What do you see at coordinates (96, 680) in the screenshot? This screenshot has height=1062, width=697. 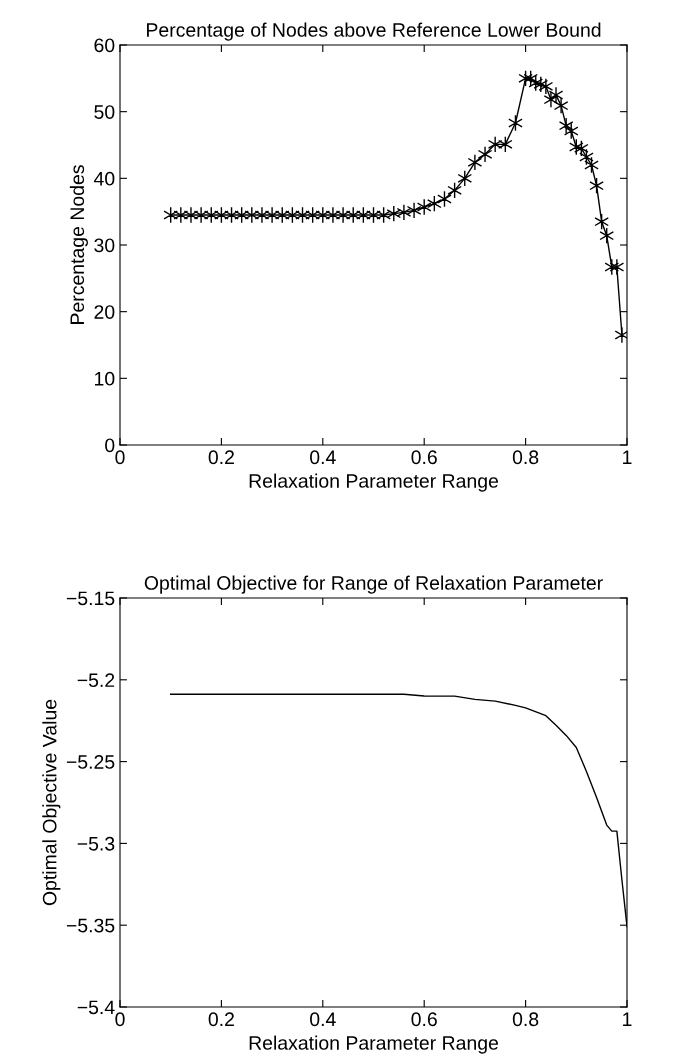 I see `y-tick-label: −5.2` at bounding box center [96, 680].